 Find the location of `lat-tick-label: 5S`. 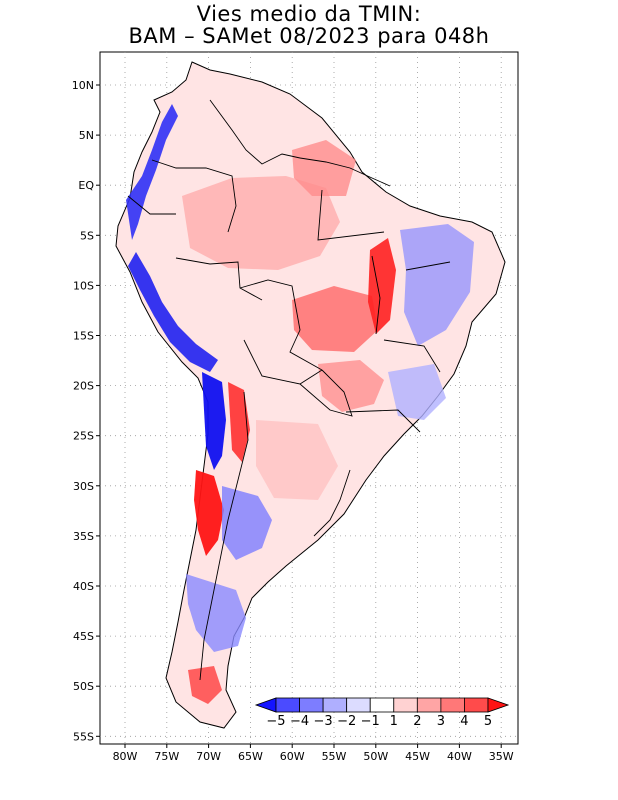

lat-tick-label: 5S is located at coordinates (87, 235).